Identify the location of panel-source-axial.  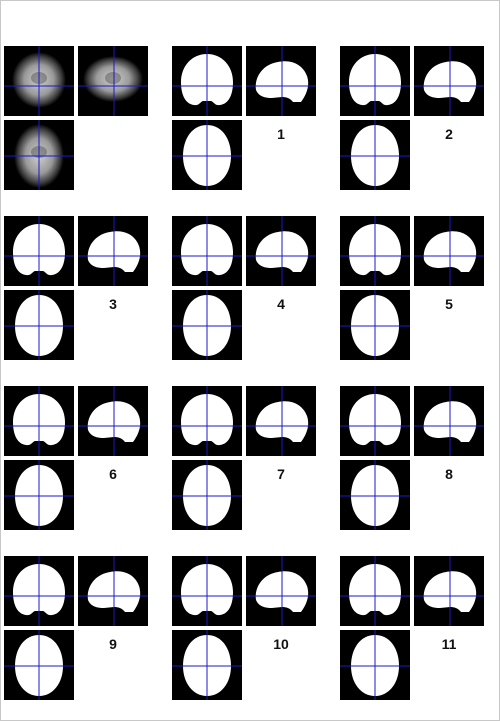
(39, 155).